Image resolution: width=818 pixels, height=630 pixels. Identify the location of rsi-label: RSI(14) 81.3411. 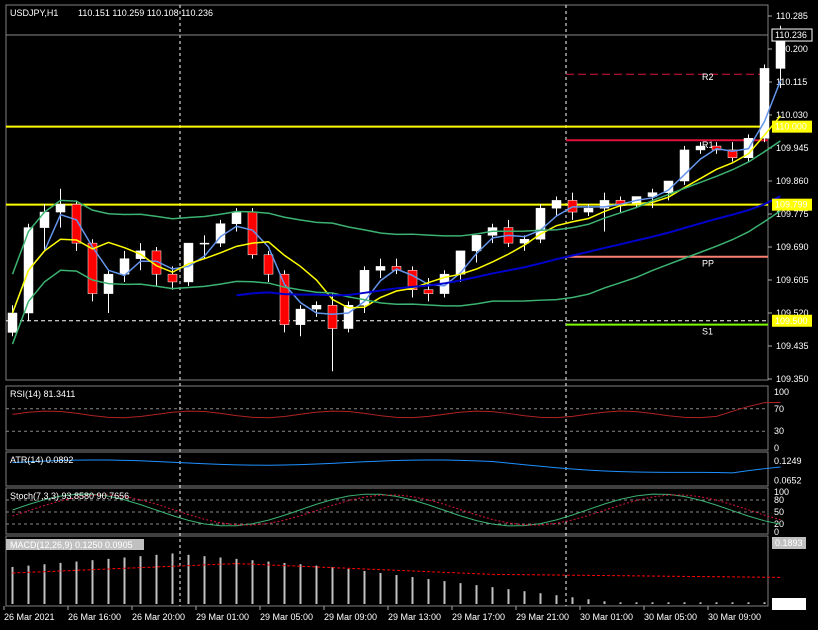
(42, 394).